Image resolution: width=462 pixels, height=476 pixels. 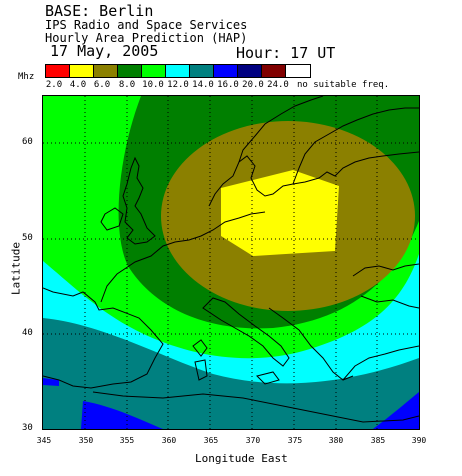 I want to click on legend-color-bar, so click(x=178, y=71).